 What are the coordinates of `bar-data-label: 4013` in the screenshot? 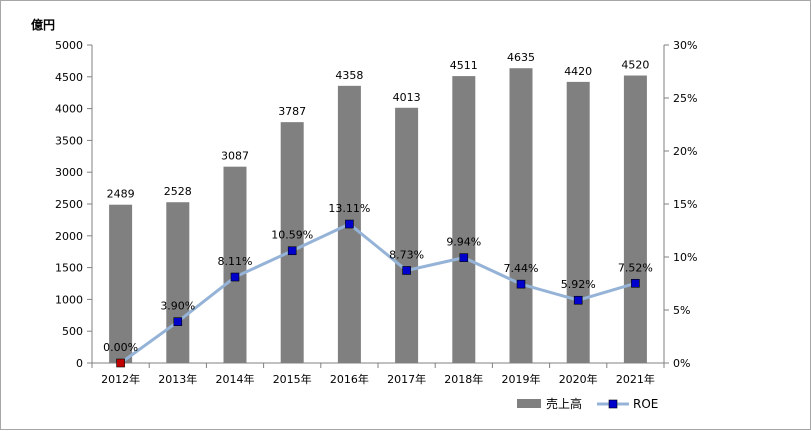 It's located at (407, 97).